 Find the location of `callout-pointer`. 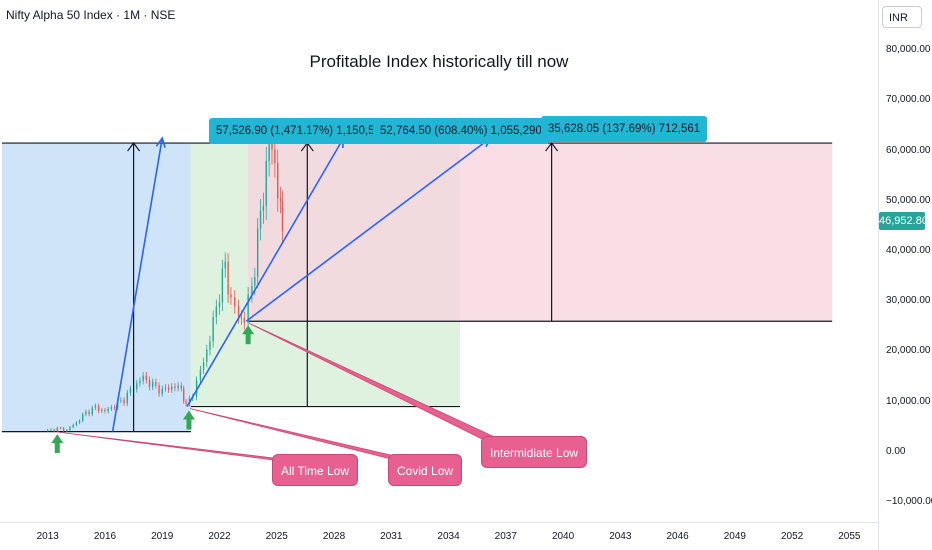

callout-pointer is located at coordinates (183, 447).